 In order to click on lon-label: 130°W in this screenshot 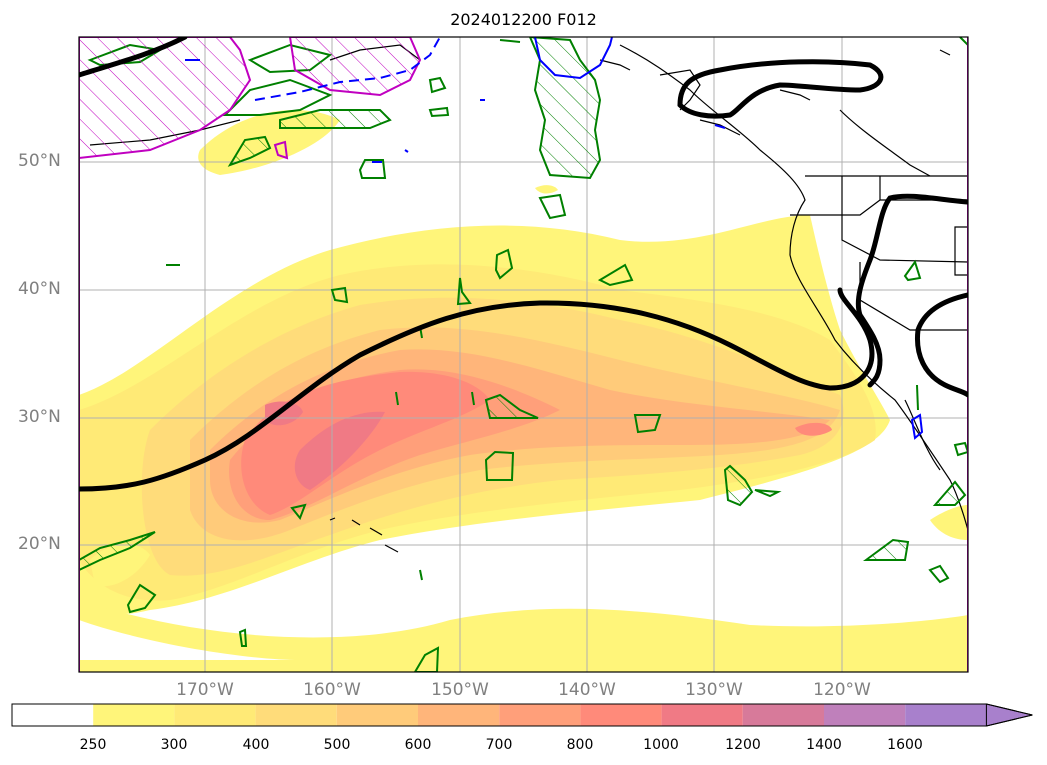, I will do `click(714, 690)`.